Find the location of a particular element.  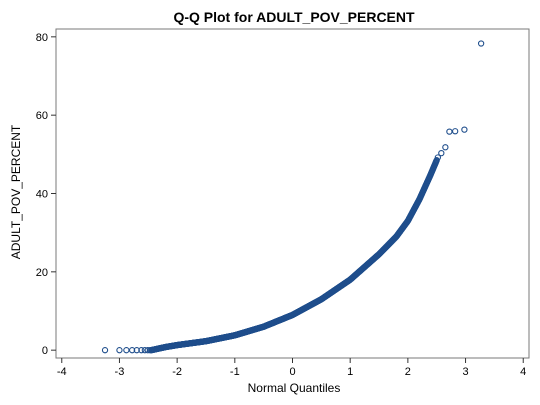

x-tick-label: -2 is located at coordinates (177, 372).